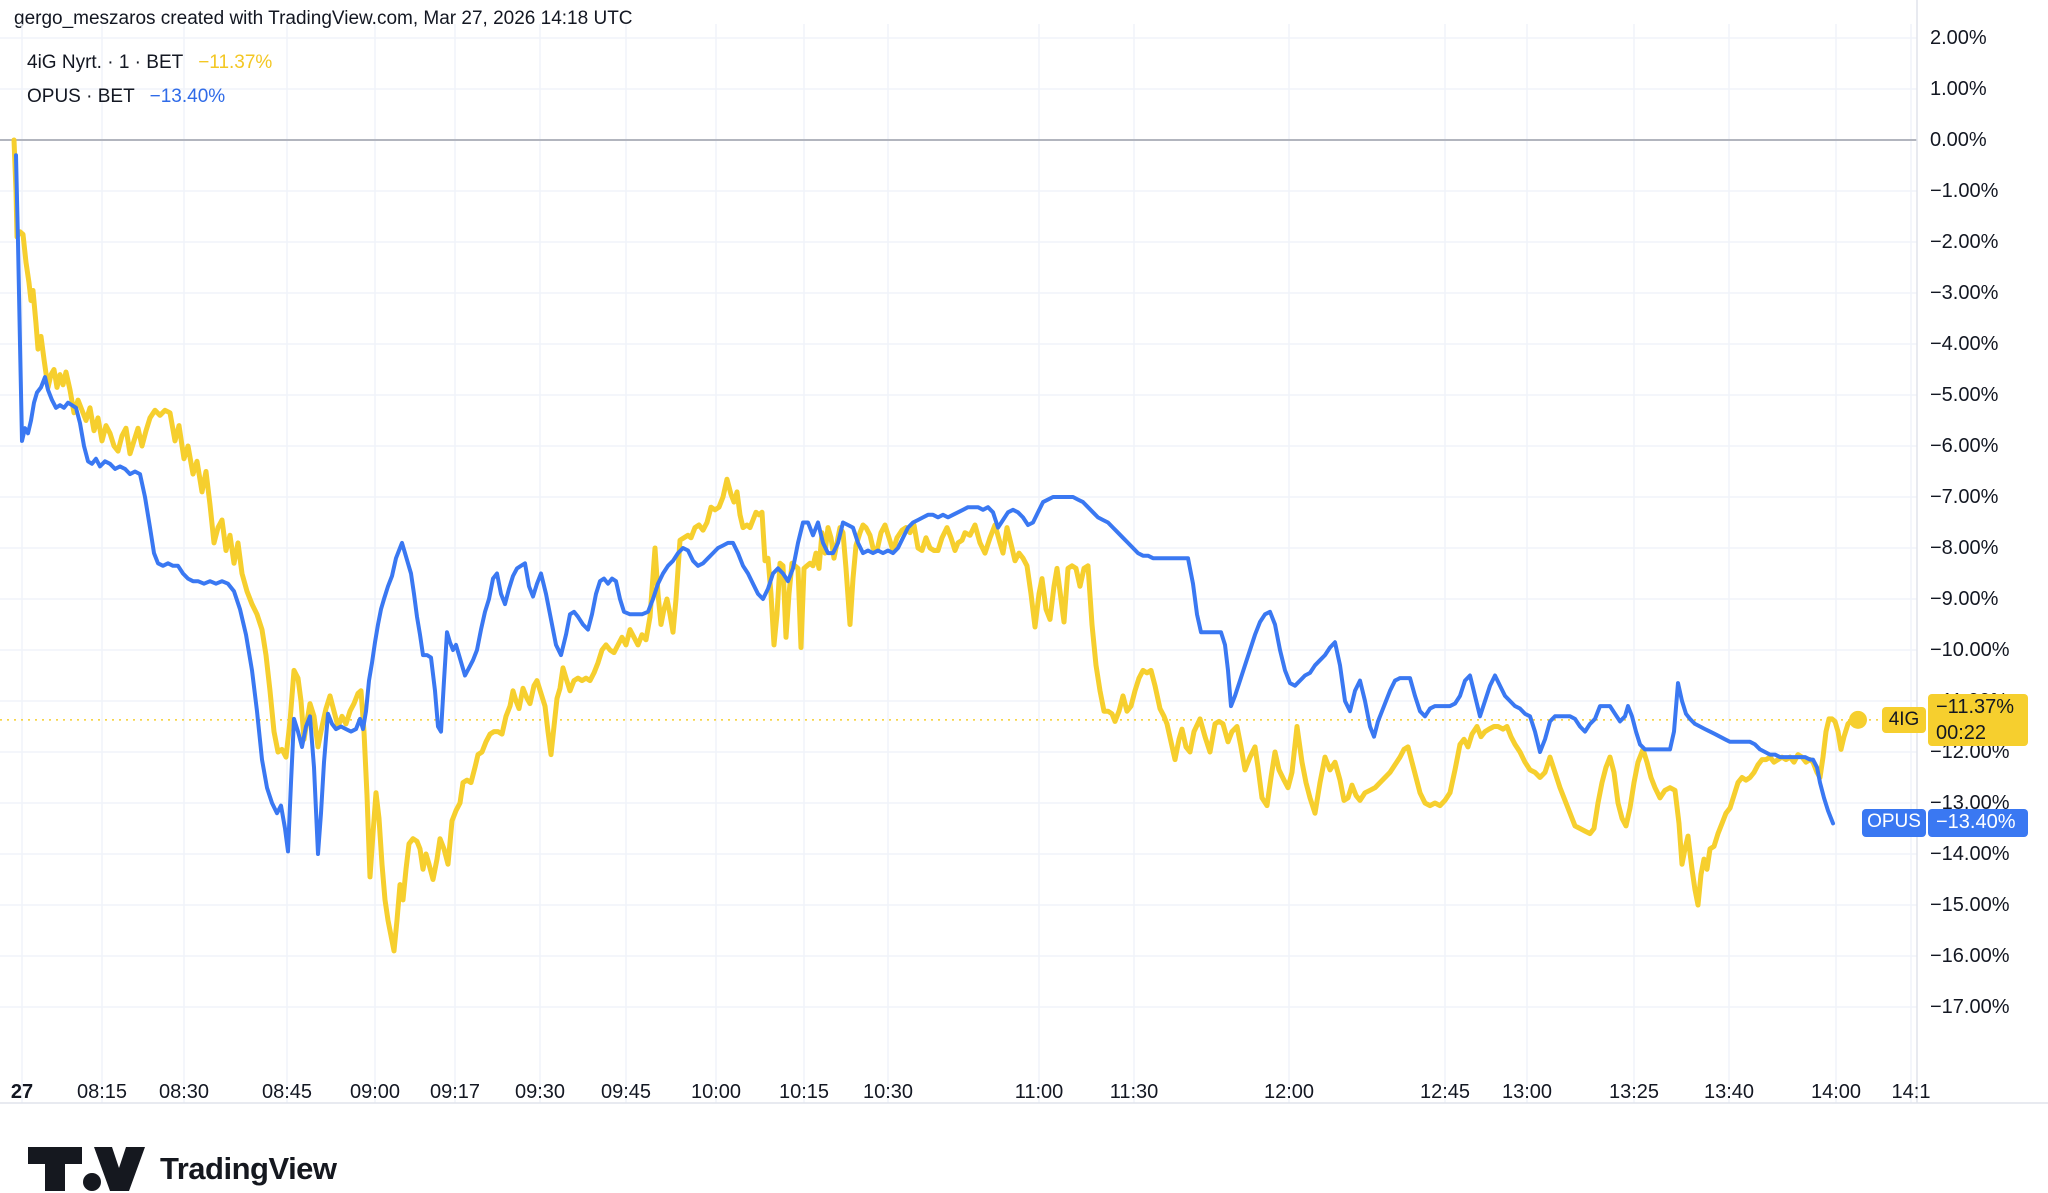 The image size is (2048, 1193). What do you see at coordinates (1527, 1092) in the screenshot?
I see `x-axis-label: 13:00` at bounding box center [1527, 1092].